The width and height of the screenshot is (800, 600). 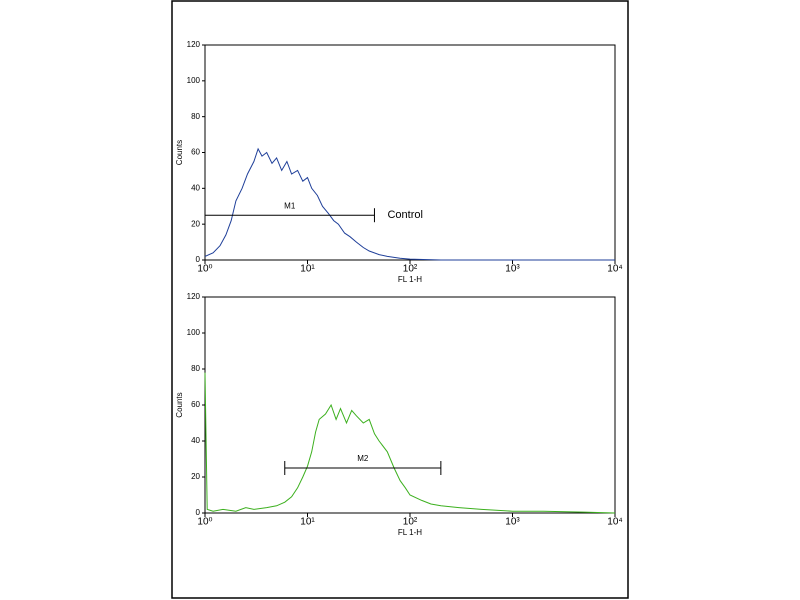 What do you see at coordinates (404, 215) in the screenshot?
I see `marker-annotation: Control` at bounding box center [404, 215].